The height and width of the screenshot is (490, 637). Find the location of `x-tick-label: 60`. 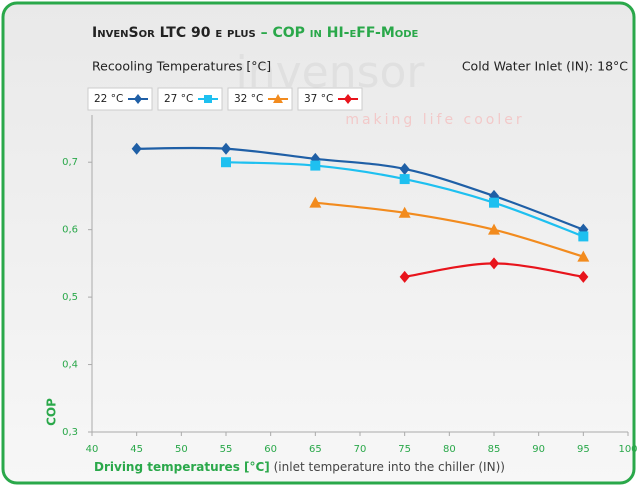

x-tick-label: 60 is located at coordinates (270, 449).